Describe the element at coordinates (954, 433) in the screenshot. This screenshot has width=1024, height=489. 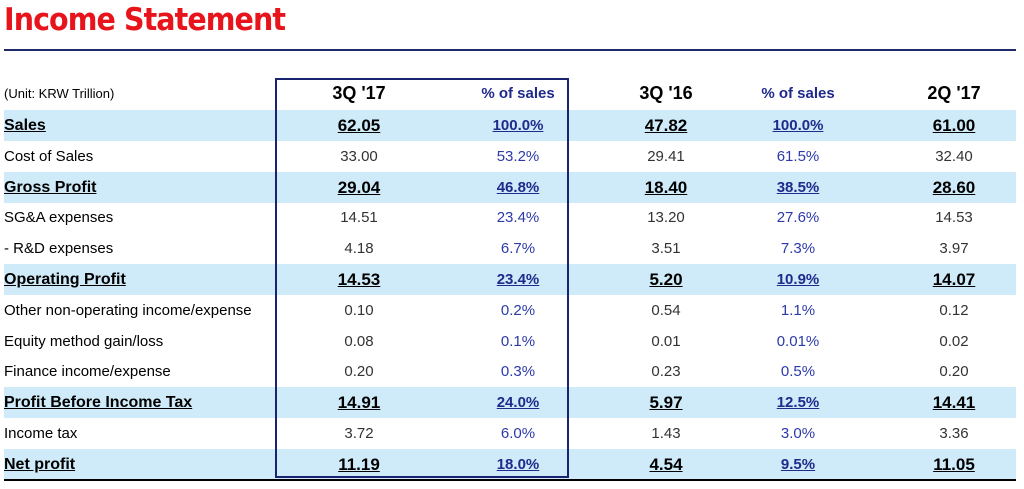
I see `table-cell: 3.36` at that location.